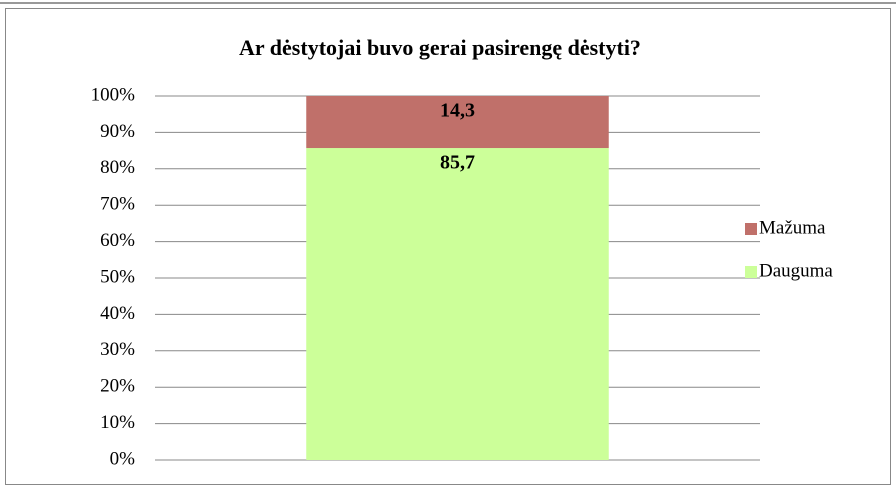 Image resolution: width=896 pixels, height=485 pixels. What do you see at coordinates (123, 458) in the screenshot?
I see `y-tick-label: 0%` at bounding box center [123, 458].